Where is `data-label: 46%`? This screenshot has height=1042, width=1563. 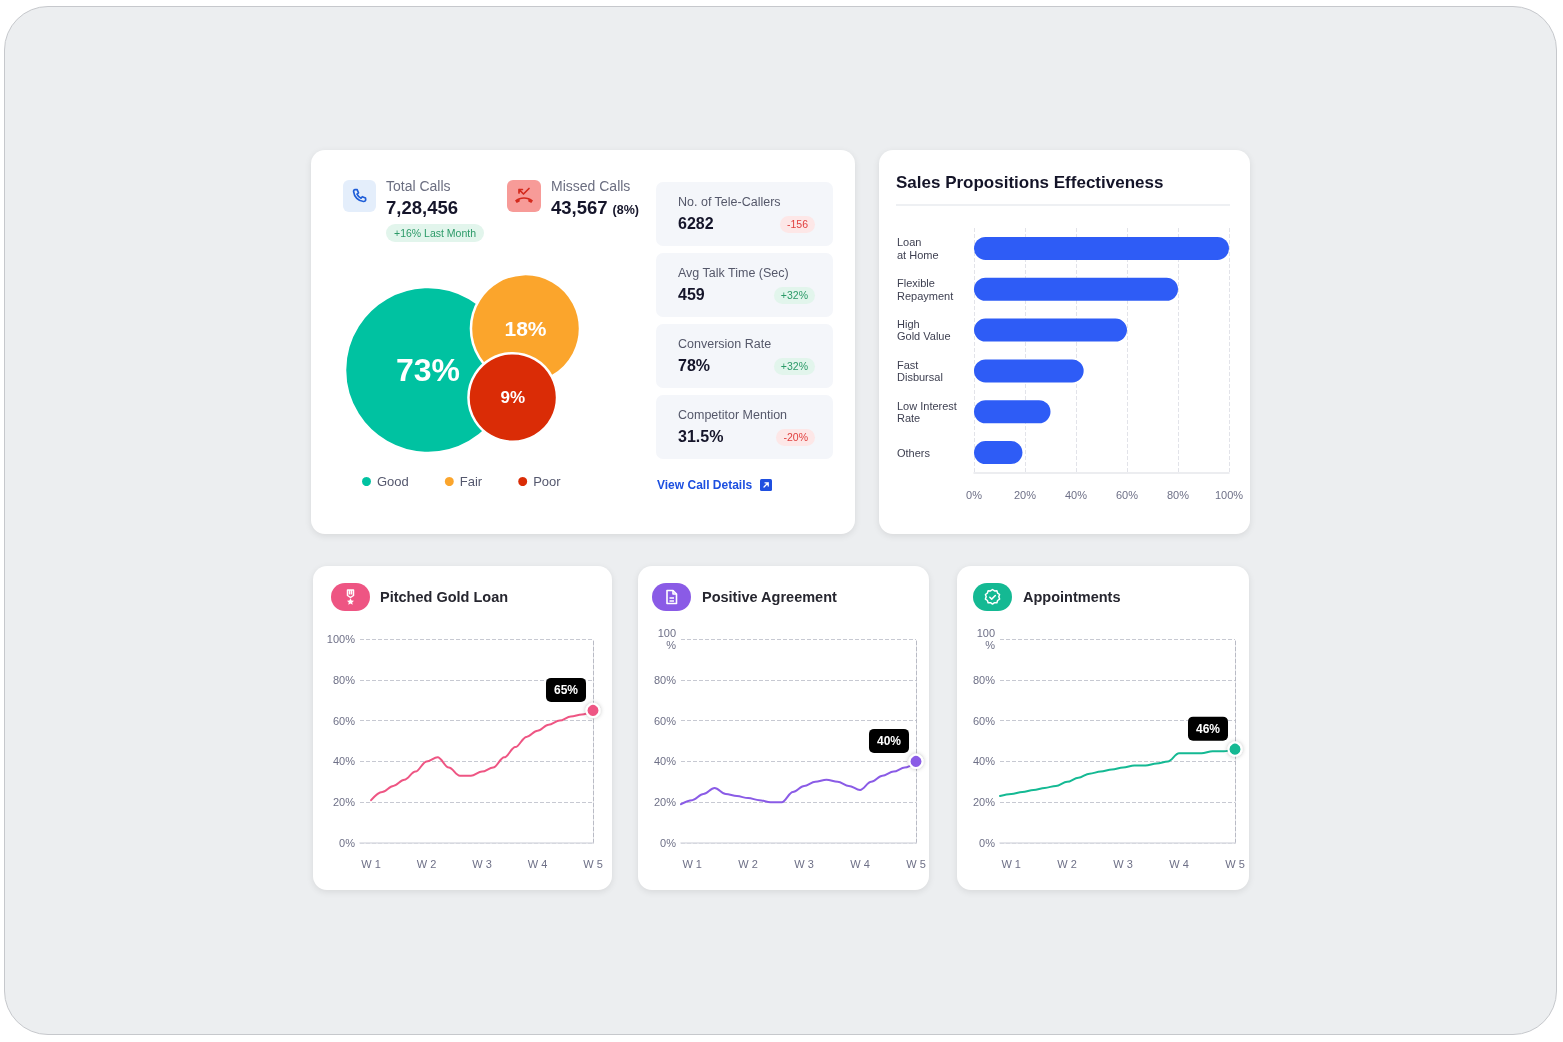
data-label: 46% is located at coordinates (1208, 728).